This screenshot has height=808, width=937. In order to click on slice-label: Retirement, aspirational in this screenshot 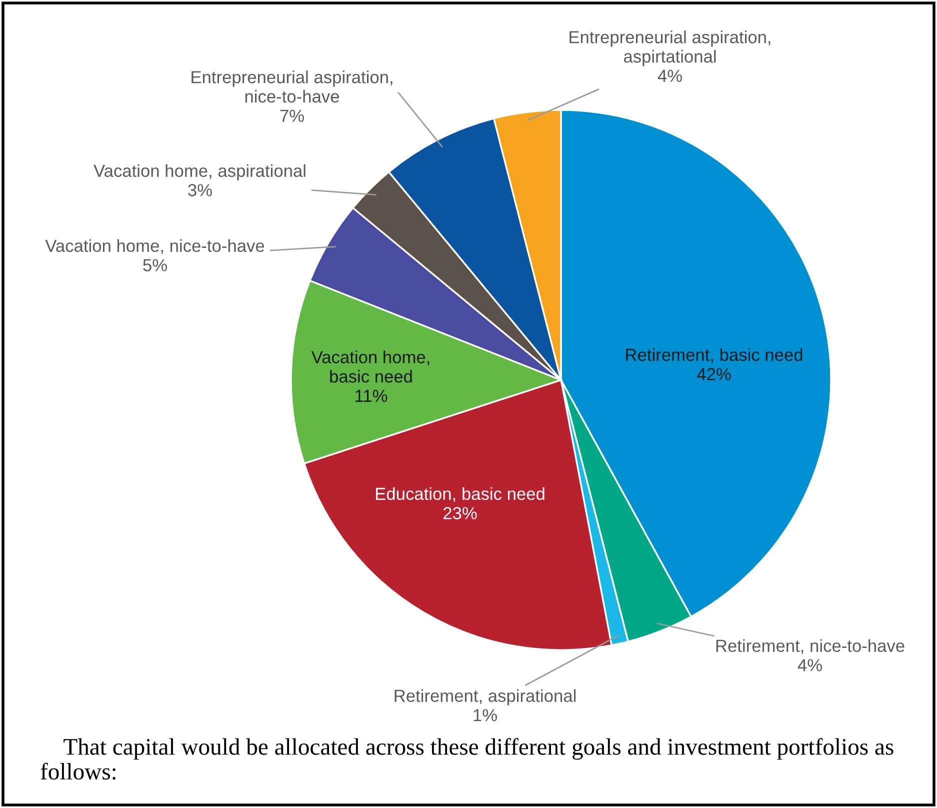, I will do `click(485, 697)`.